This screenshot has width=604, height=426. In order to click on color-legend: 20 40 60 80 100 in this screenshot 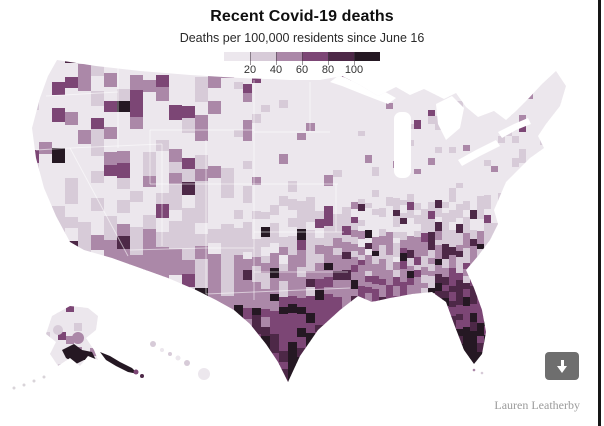, I will do `click(302, 65)`.